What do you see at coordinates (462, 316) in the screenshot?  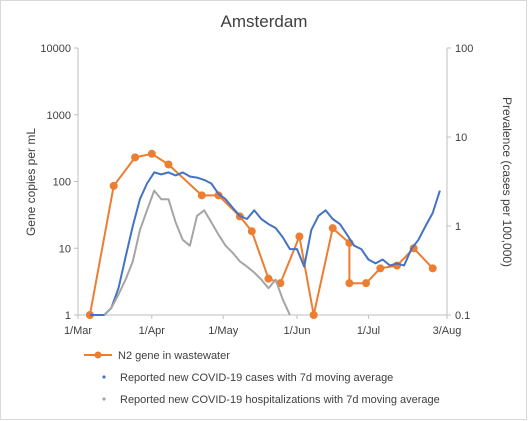 I see `y2-tick-label: 0.1` at bounding box center [462, 316].